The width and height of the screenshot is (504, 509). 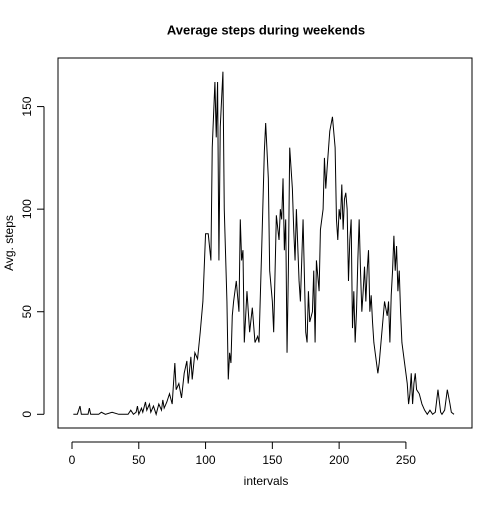 What do you see at coordinates (27, 312) in the screenshot?
I see `y-tick-label: 50` at bounding box center [27, 312].